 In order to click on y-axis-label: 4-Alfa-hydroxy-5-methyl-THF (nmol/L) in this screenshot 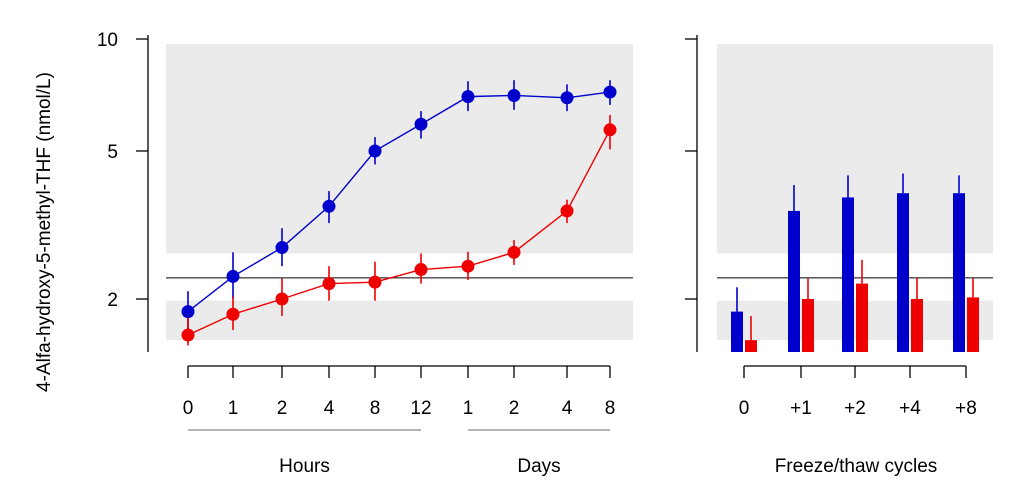, I will do `click(44, 232)`.